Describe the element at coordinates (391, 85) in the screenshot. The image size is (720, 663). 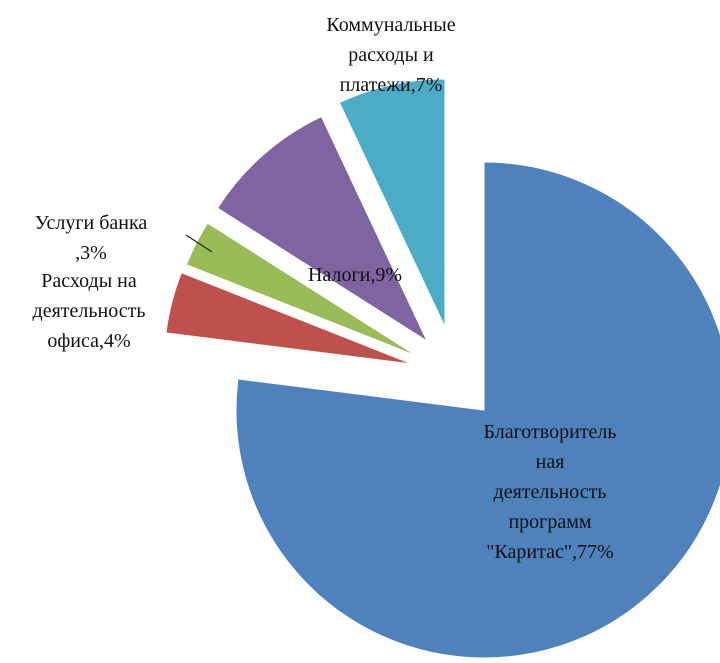
I see `data-label-line: платежи,7%` at that location.